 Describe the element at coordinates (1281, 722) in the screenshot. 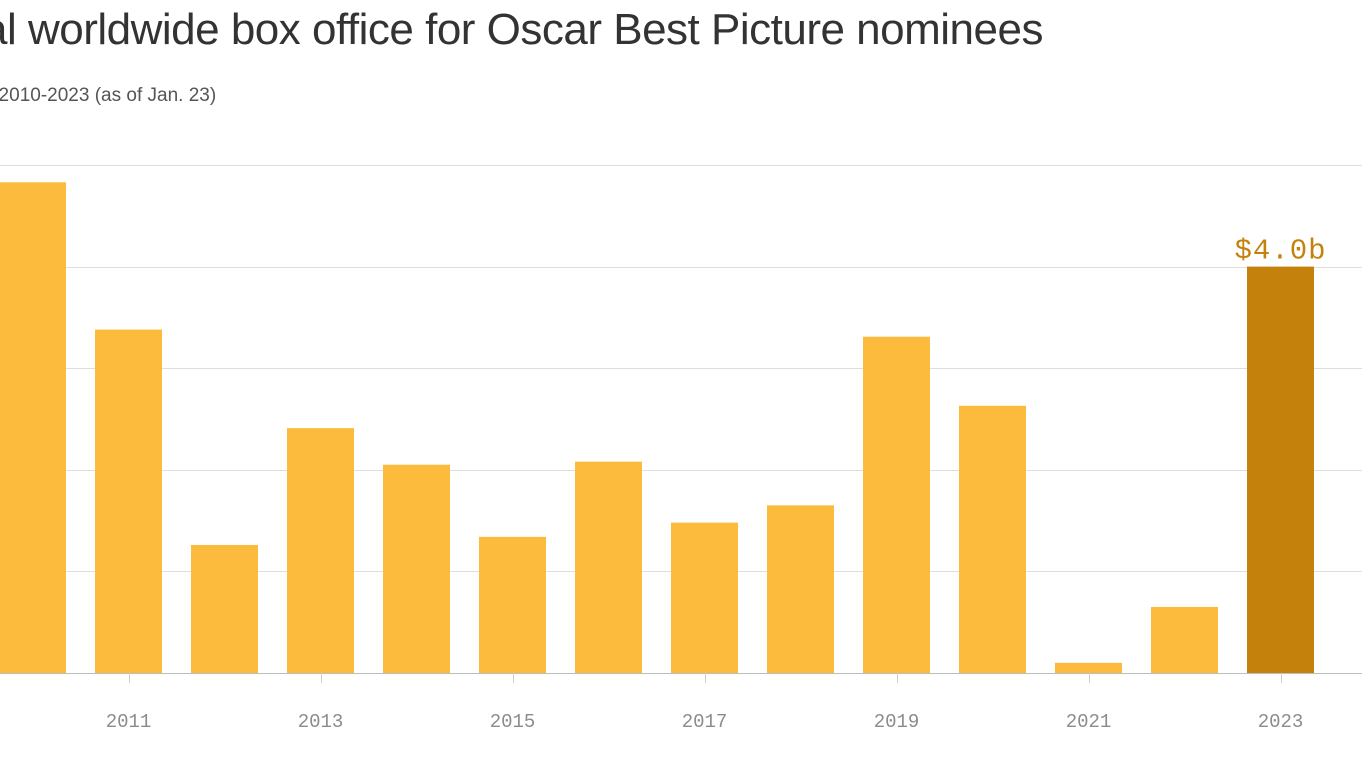

I see `tick-label-2023: 2023` at that location.